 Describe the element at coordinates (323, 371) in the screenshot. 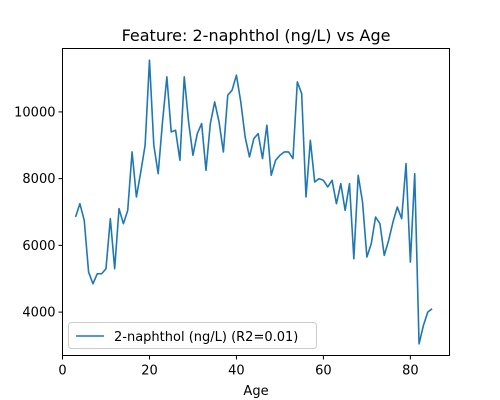

I see `x-tick-label: 60` at that location.